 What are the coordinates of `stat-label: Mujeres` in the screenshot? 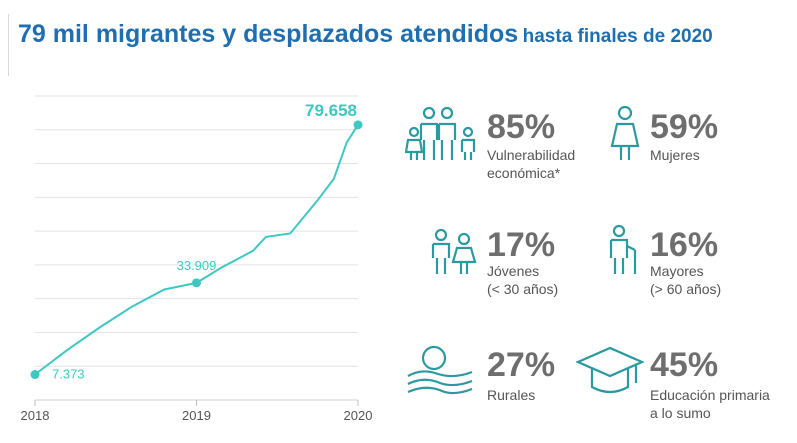 It's located at (675, 155).